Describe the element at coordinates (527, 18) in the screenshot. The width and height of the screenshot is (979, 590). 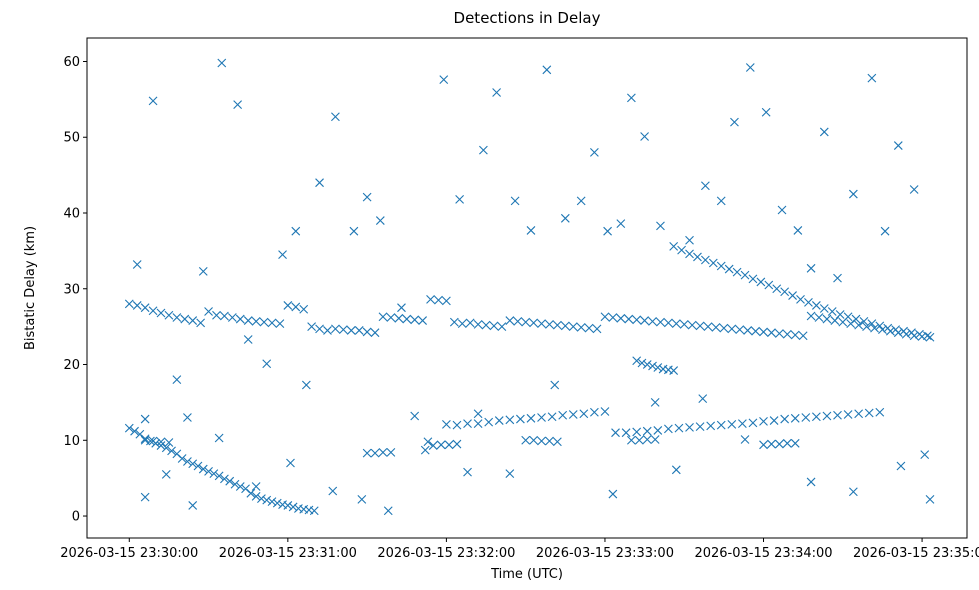
I see `chart-title: Detections in Delay` at that location.